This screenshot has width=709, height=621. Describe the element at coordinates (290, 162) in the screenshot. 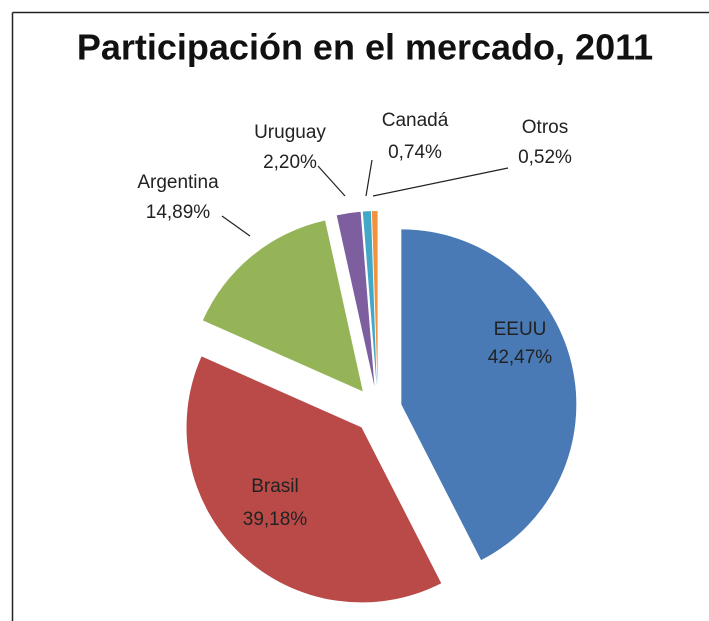

I see `slice-value-label: 2,20%` at that location.